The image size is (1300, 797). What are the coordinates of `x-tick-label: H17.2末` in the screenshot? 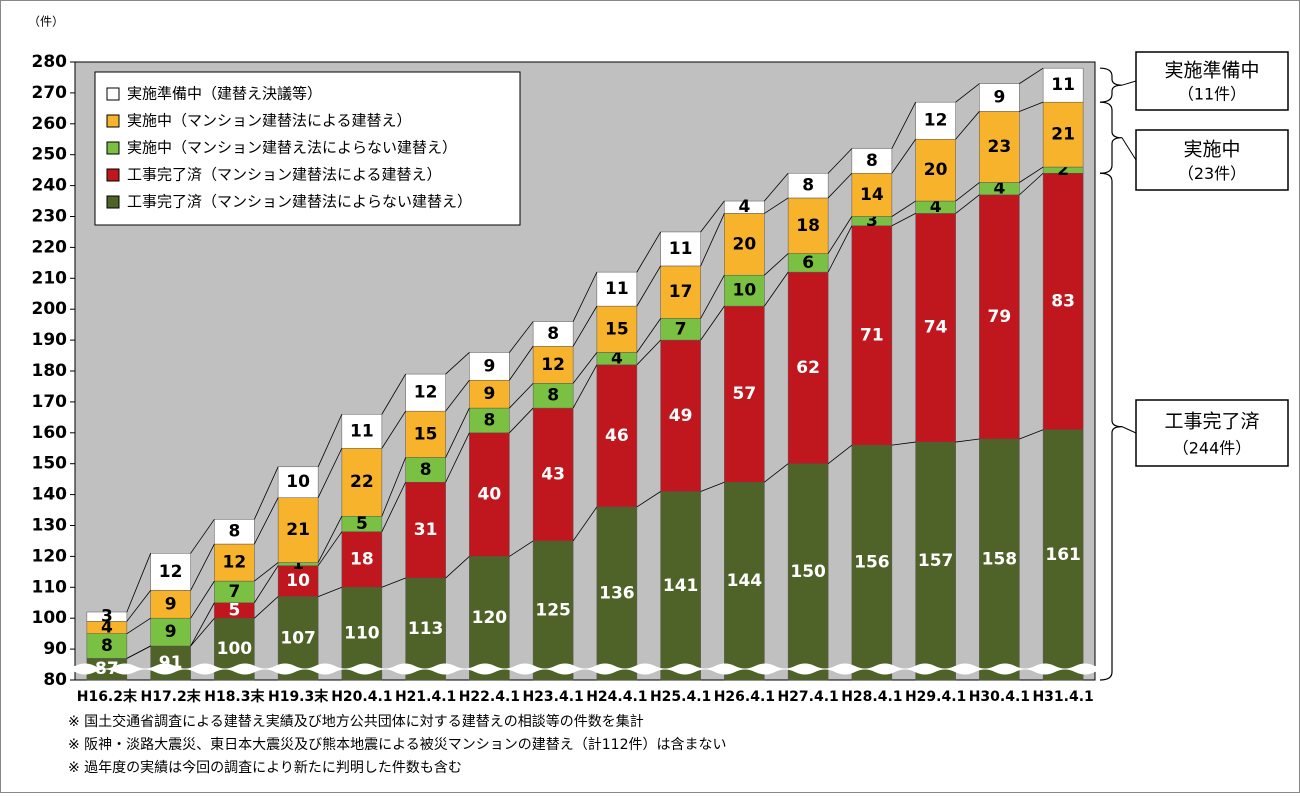 It's located at (170, 696).